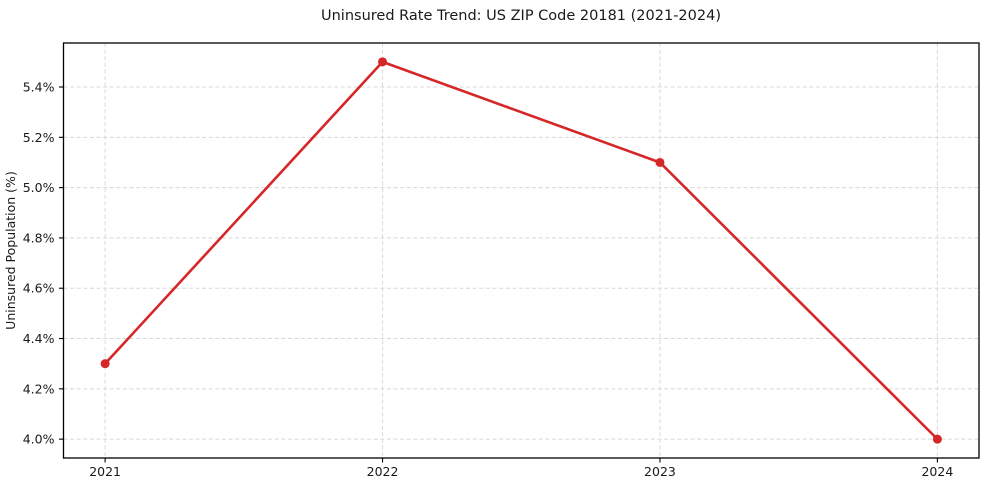 The image size is (989, 490). Describe the element at coordinates (39, 439) in the screenshot. I see `y-tick-label: 4.0%` at that location.